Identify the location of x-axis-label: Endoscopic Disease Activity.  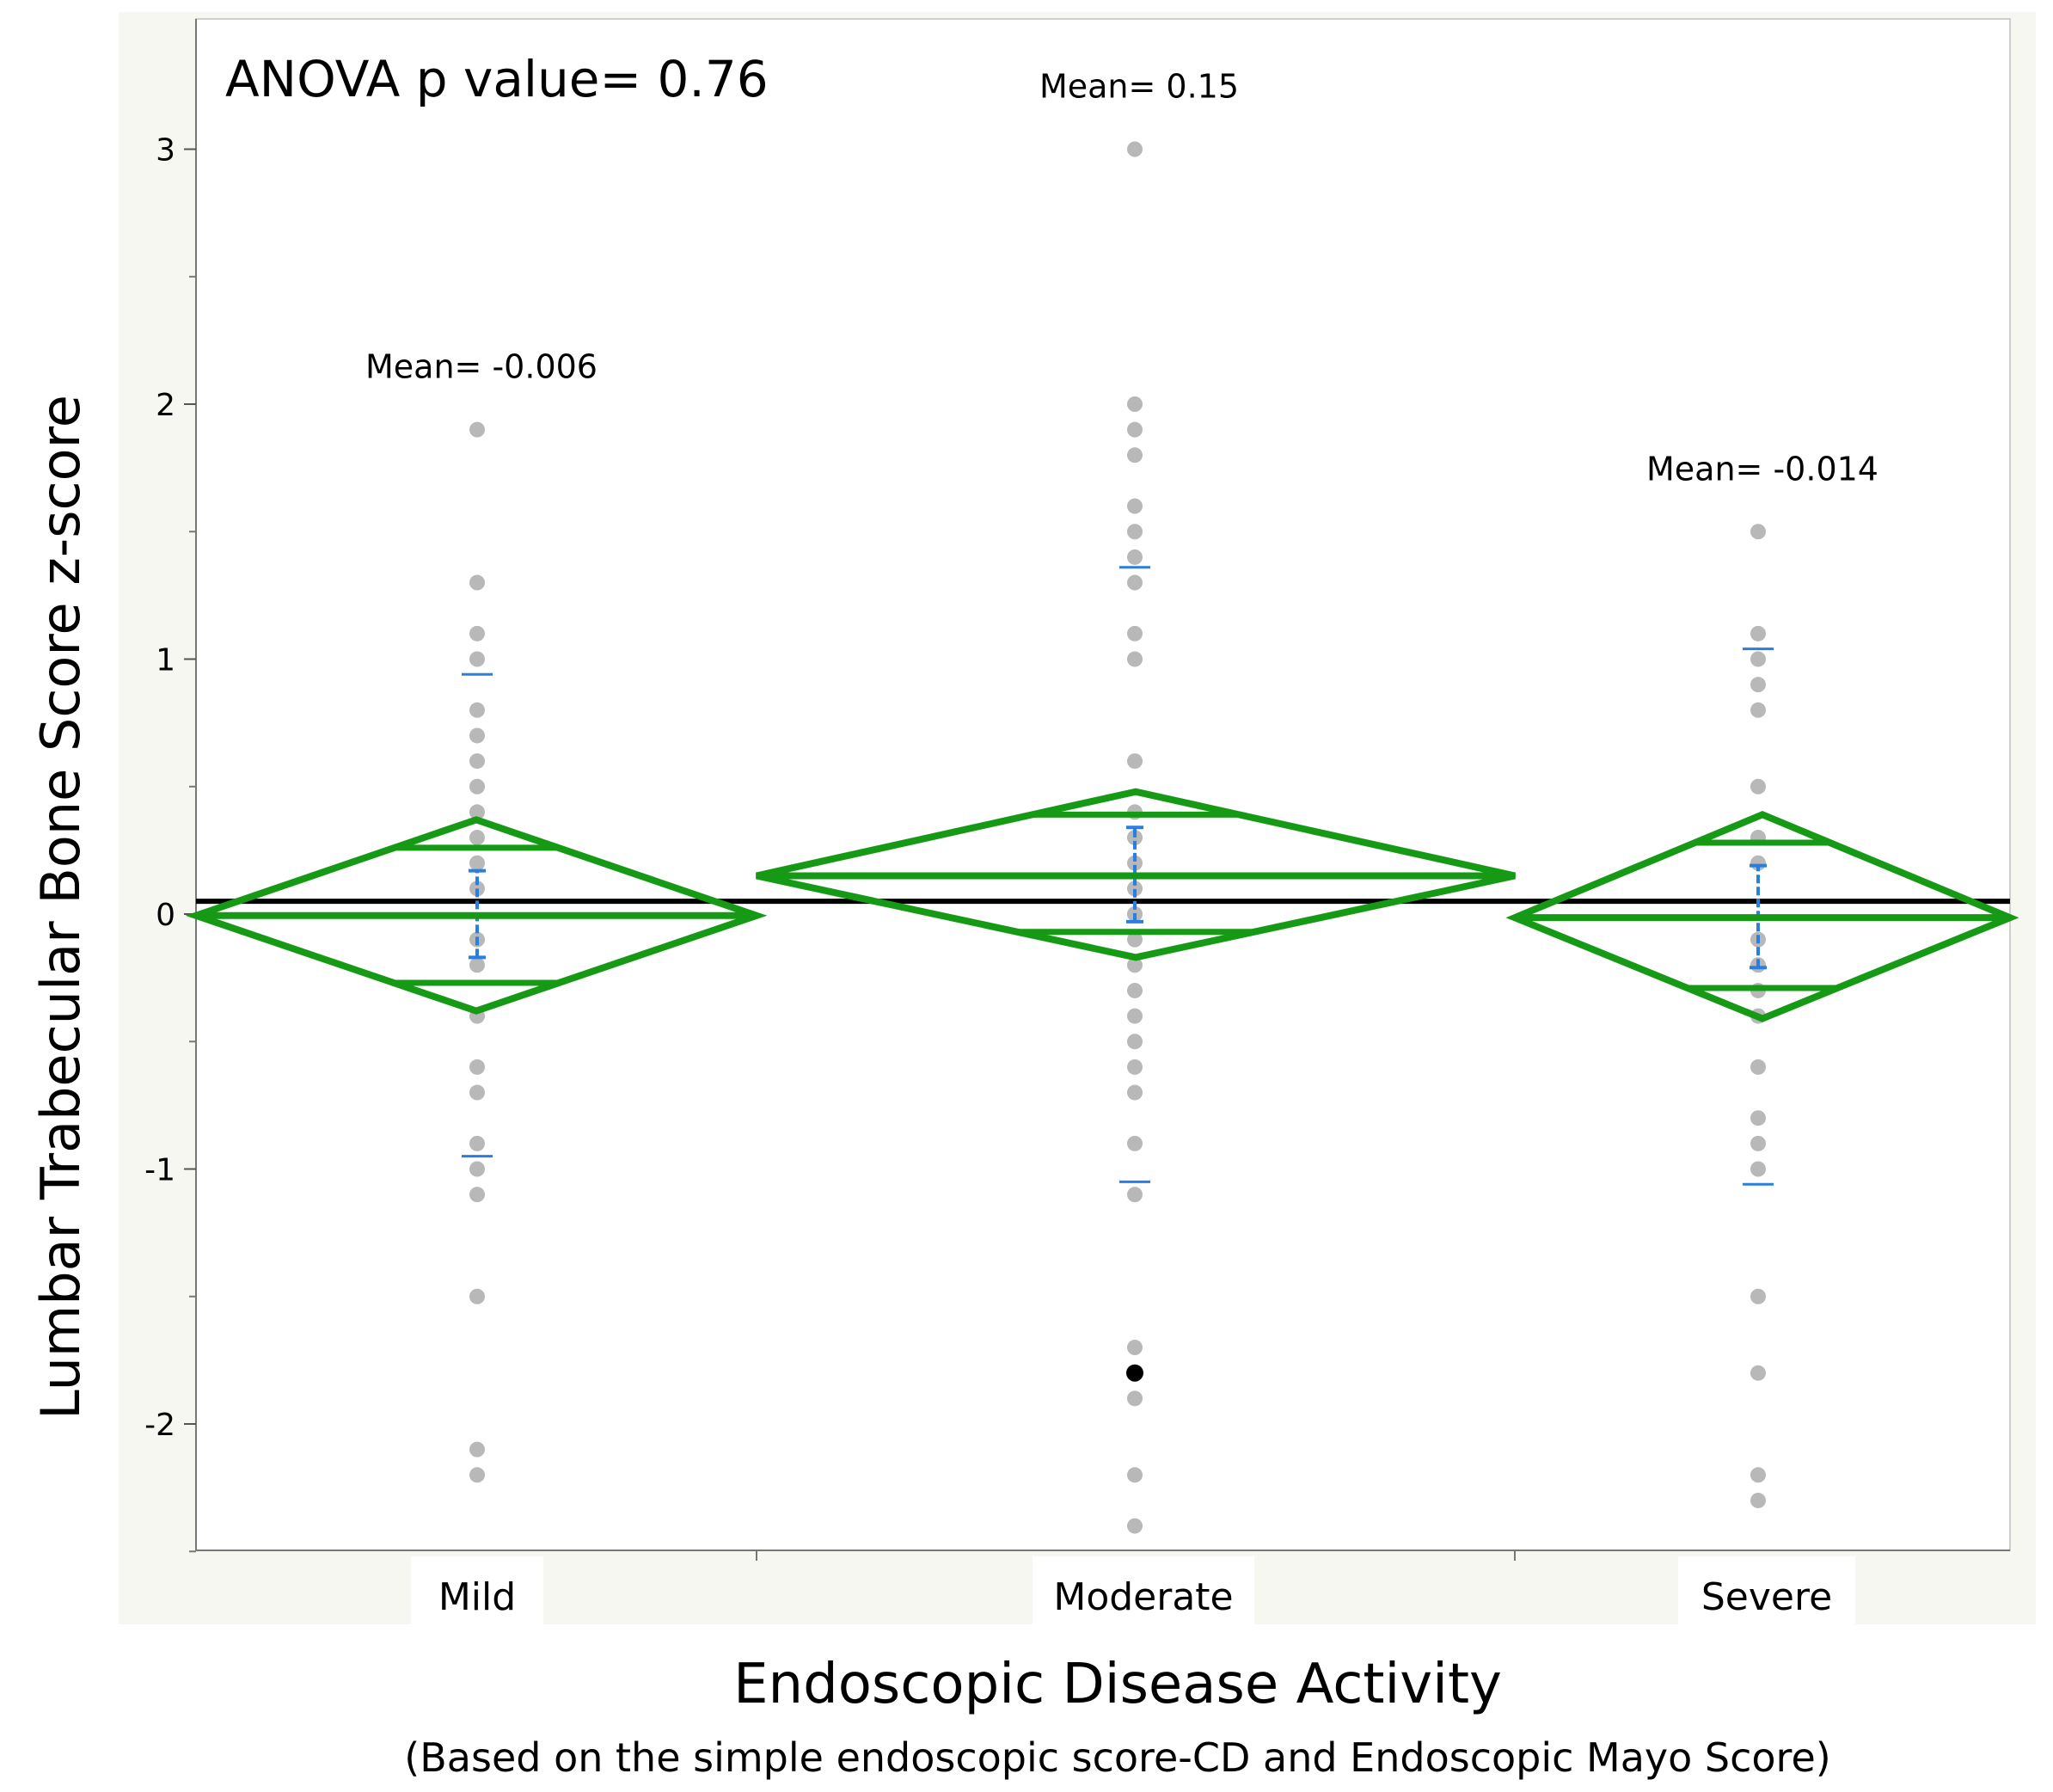
(1117, 1684).